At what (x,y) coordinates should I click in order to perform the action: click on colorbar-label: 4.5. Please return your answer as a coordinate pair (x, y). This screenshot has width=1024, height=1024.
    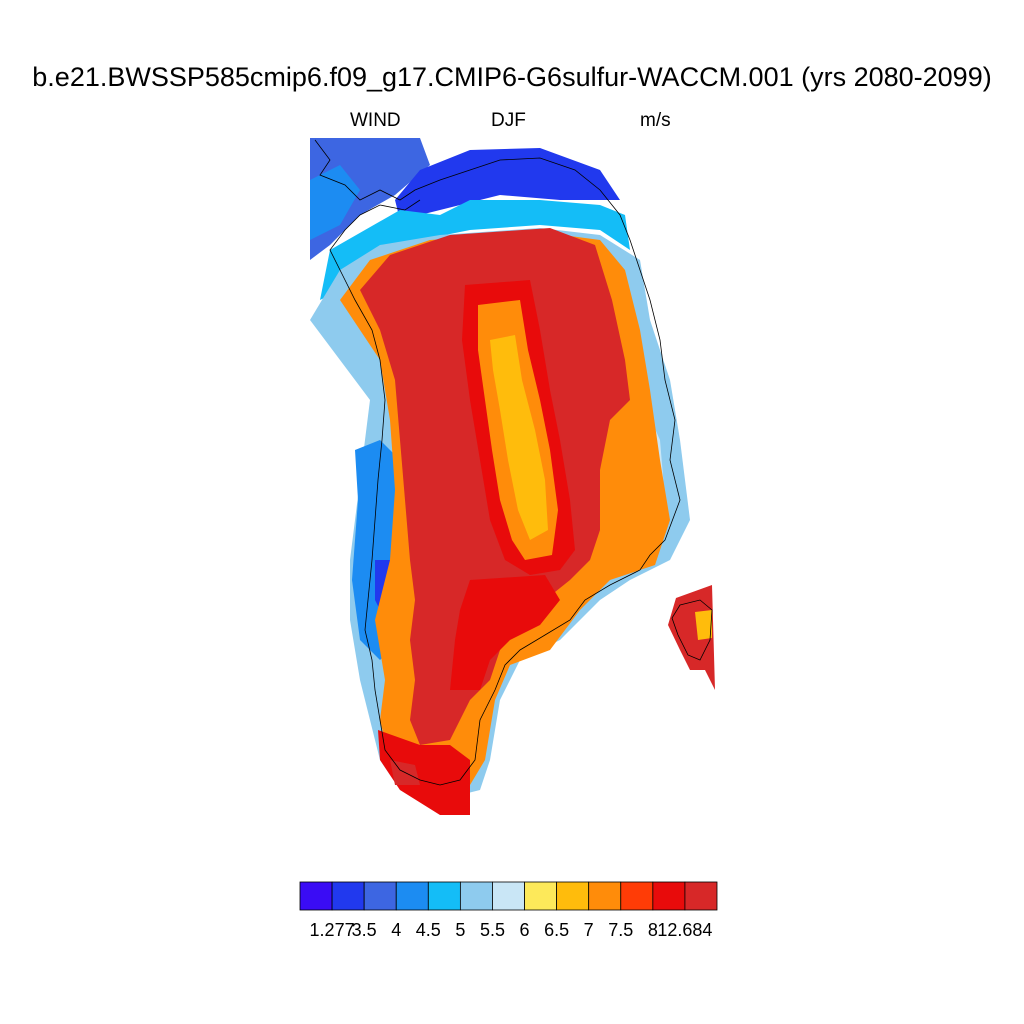
    Looking at the image, I should click on (428, 930).